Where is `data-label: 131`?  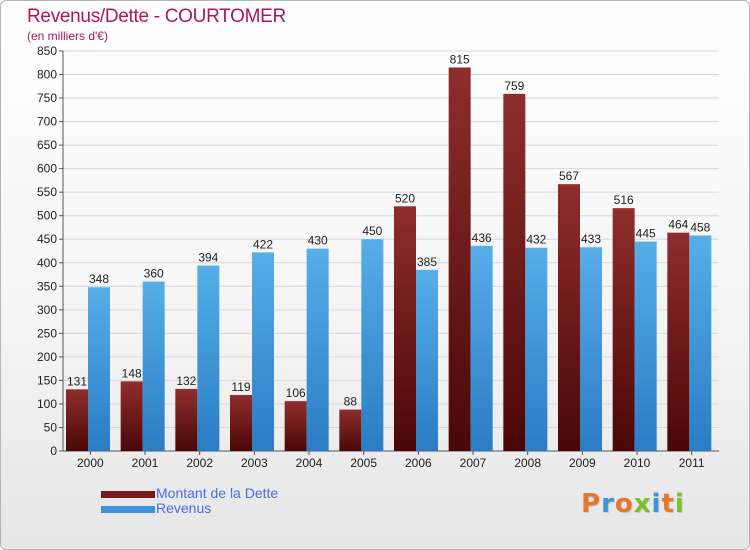 data-label: 131 is located at coordinates (77, 381).